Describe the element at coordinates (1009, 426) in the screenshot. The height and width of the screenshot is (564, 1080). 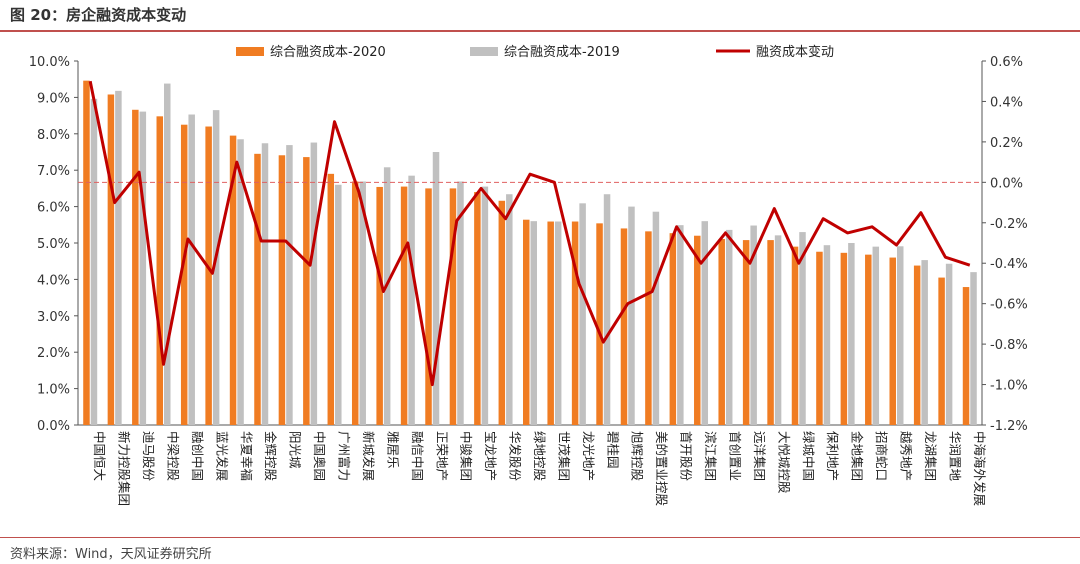
I see `right-tick-label: -1.2%` at that location.